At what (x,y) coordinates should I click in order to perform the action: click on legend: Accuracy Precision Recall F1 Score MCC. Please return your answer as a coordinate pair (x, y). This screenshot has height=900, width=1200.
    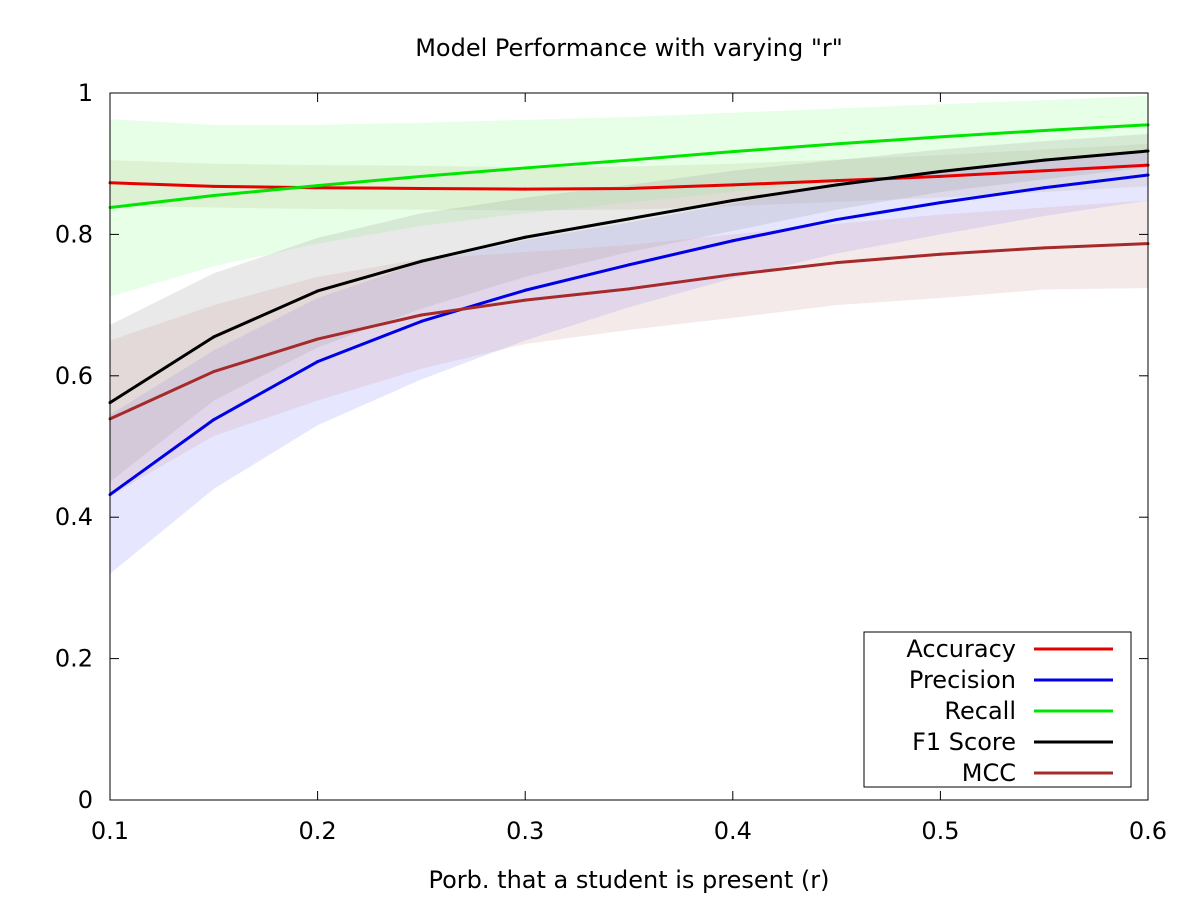
    Looking at the image, I should click on (997, 709).